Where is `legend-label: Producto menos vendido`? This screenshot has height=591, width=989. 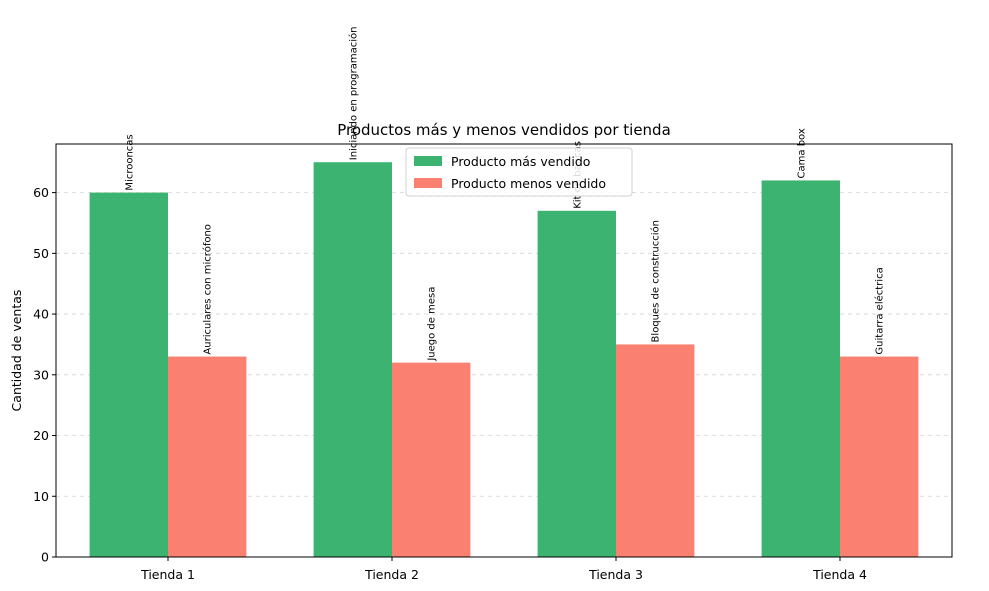
legend-label: Producto menos vendido is located at coordinates (528, 183).